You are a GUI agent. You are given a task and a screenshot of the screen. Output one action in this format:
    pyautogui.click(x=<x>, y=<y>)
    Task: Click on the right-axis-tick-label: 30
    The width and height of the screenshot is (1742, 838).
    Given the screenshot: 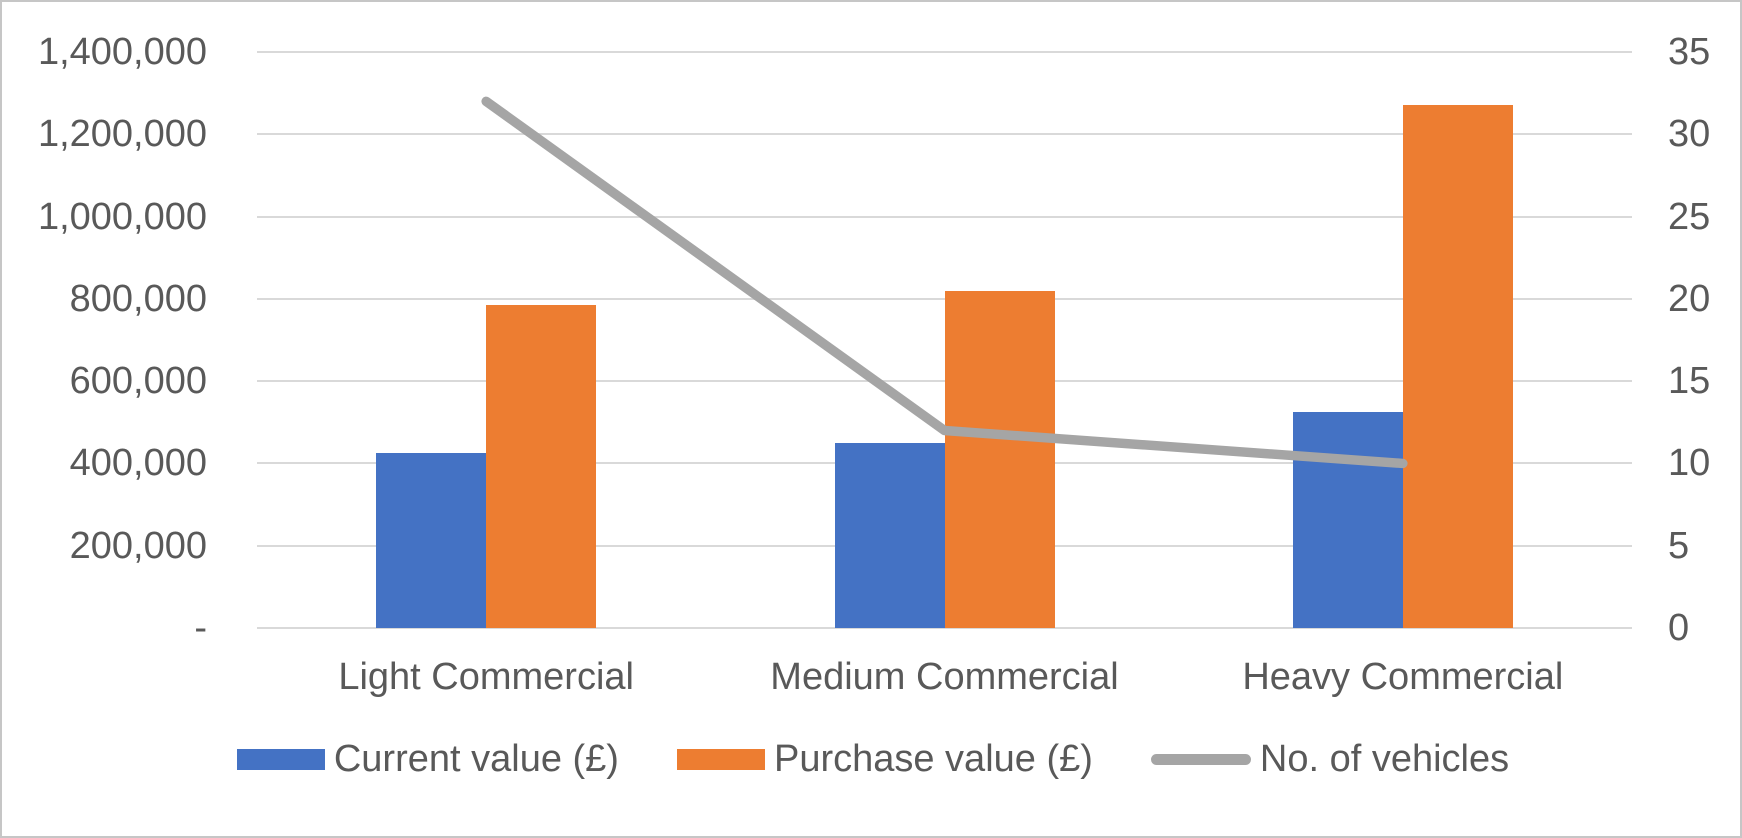 What is the action you would take?
    pyautogui.click(x=1689, y=134)
    